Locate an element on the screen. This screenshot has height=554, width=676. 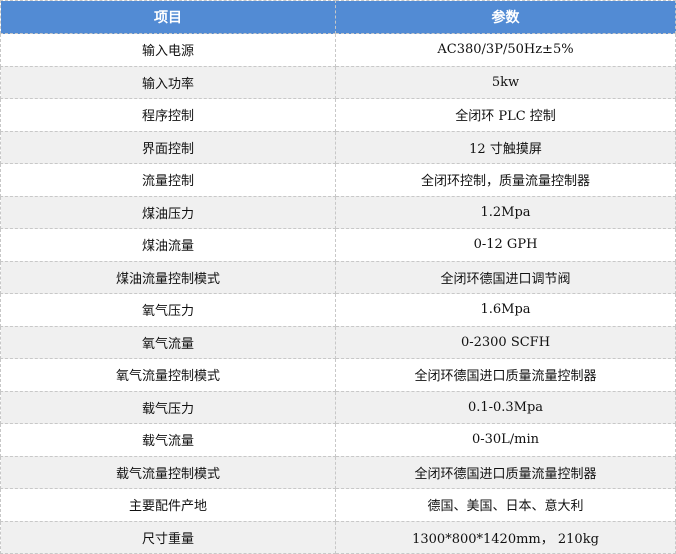
cell-item: 载气流量 is located at coordinates (168, 440).